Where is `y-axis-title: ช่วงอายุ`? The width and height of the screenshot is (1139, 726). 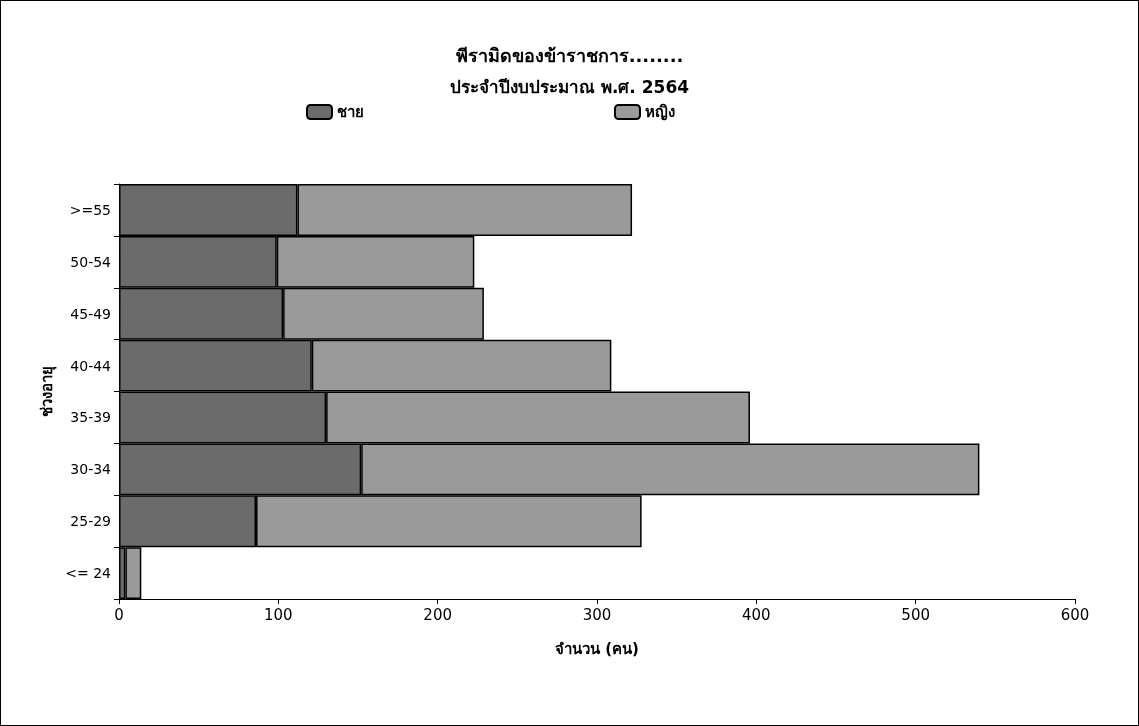 y-axis-title: ช่วงอายุ is located at coordinates (47, 391).